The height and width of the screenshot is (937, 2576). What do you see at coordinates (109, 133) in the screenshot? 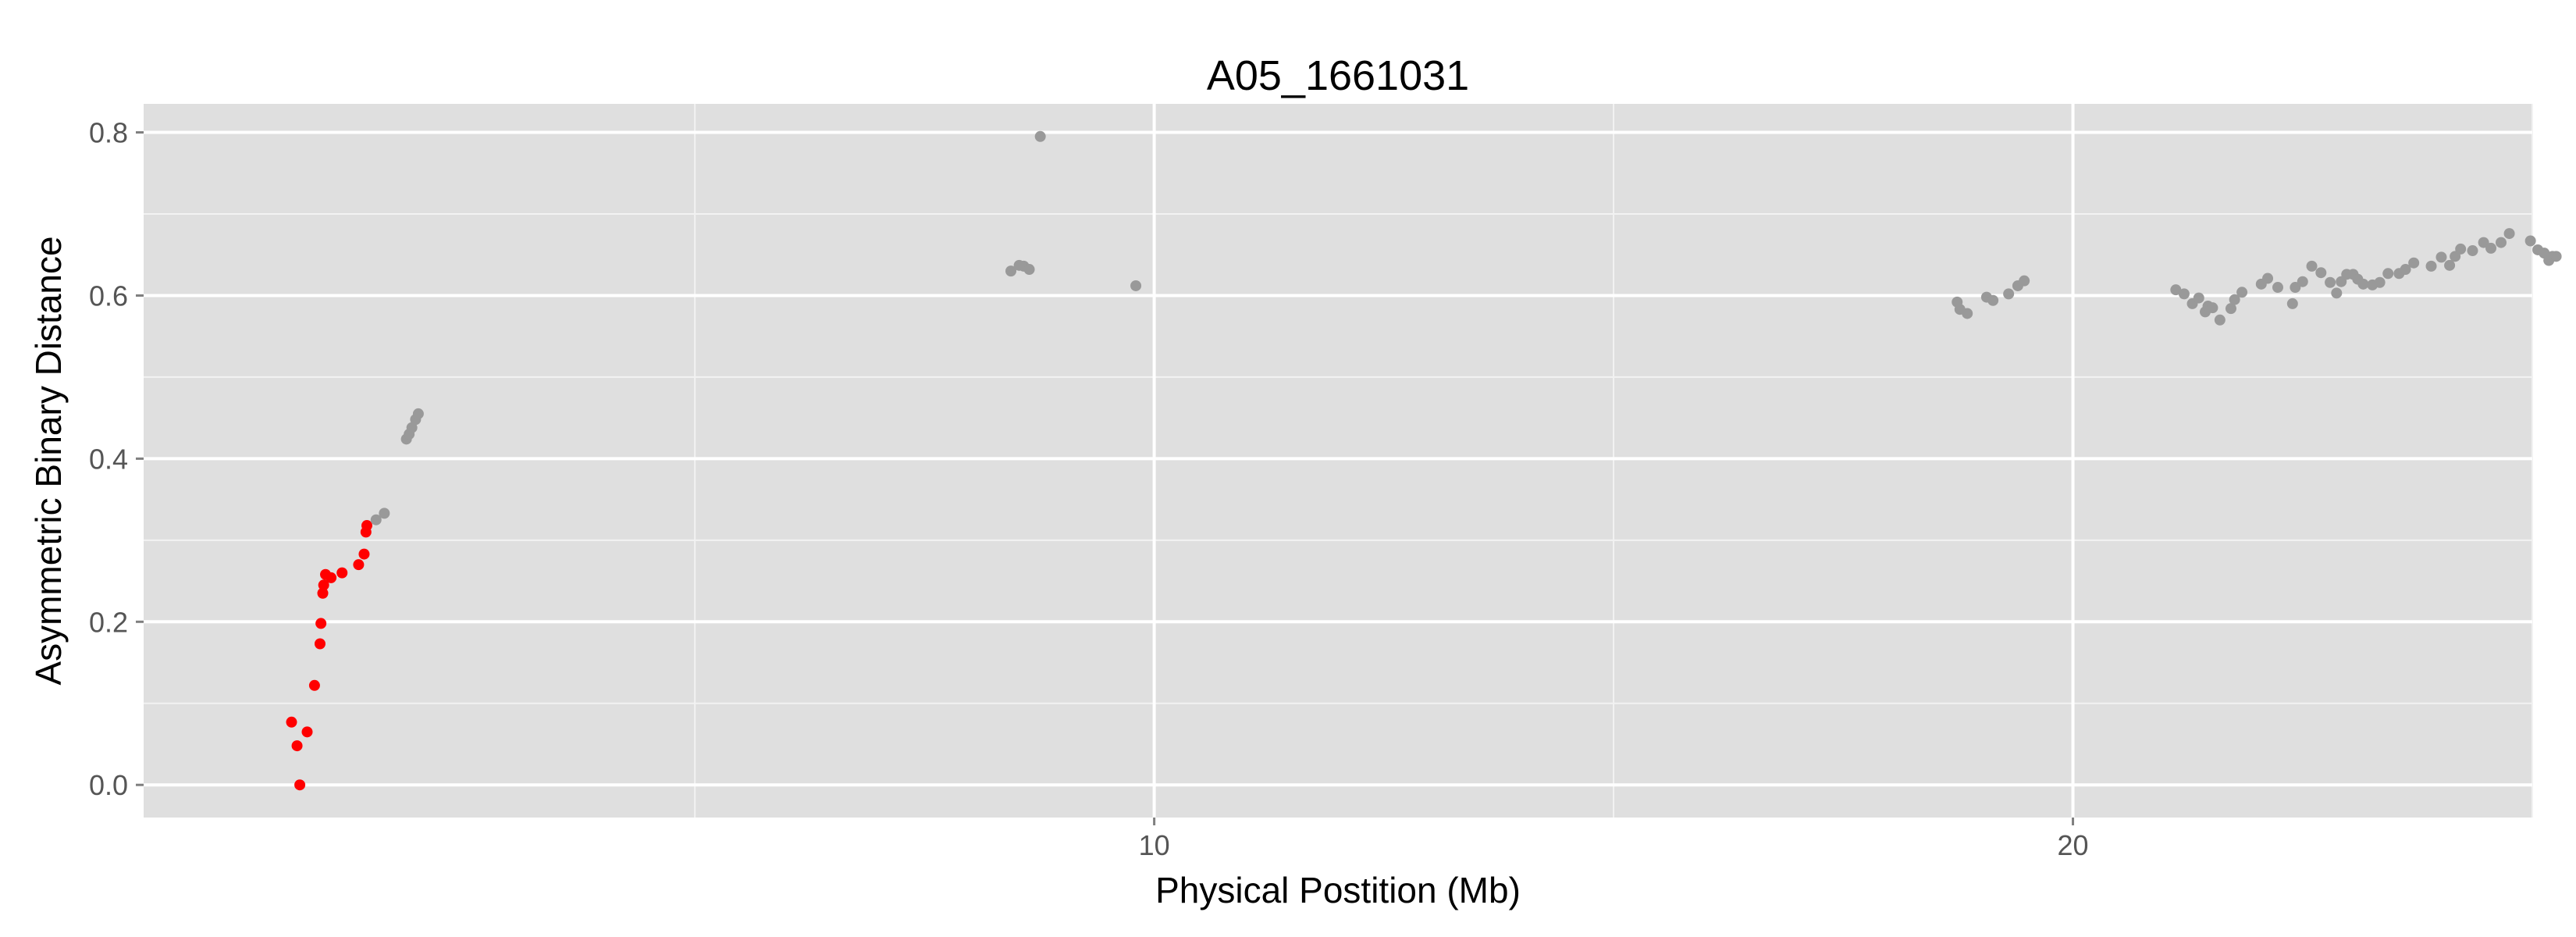
I see `y-tick-label: 0.8` at bounding box center [109, 133].